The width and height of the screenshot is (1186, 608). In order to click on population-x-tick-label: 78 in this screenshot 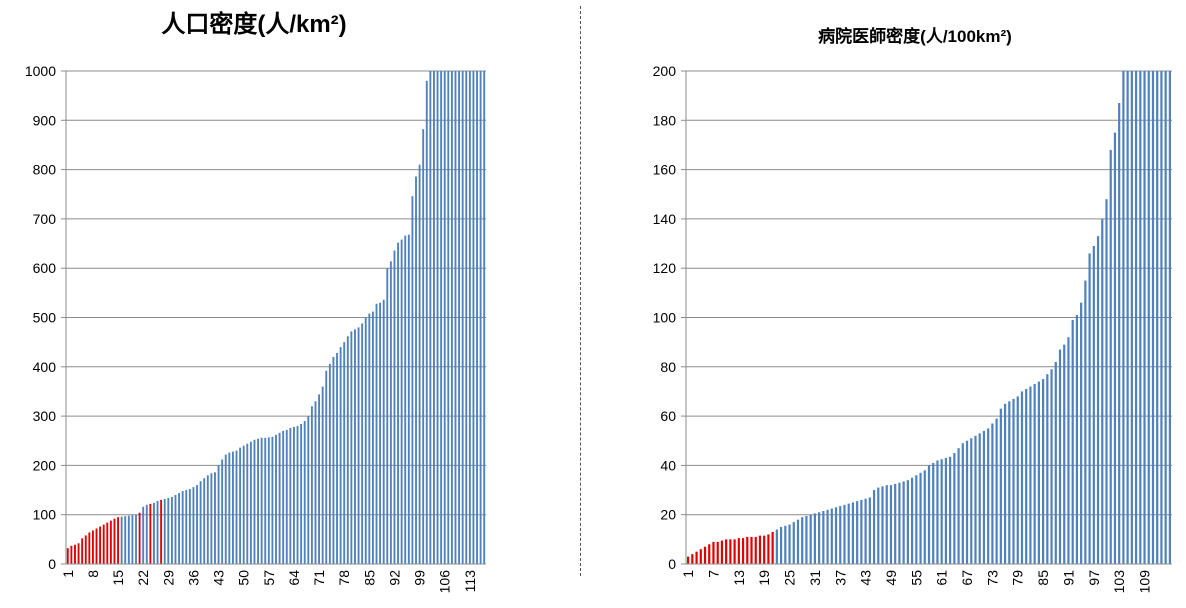, I will do `click(344, 578)`.